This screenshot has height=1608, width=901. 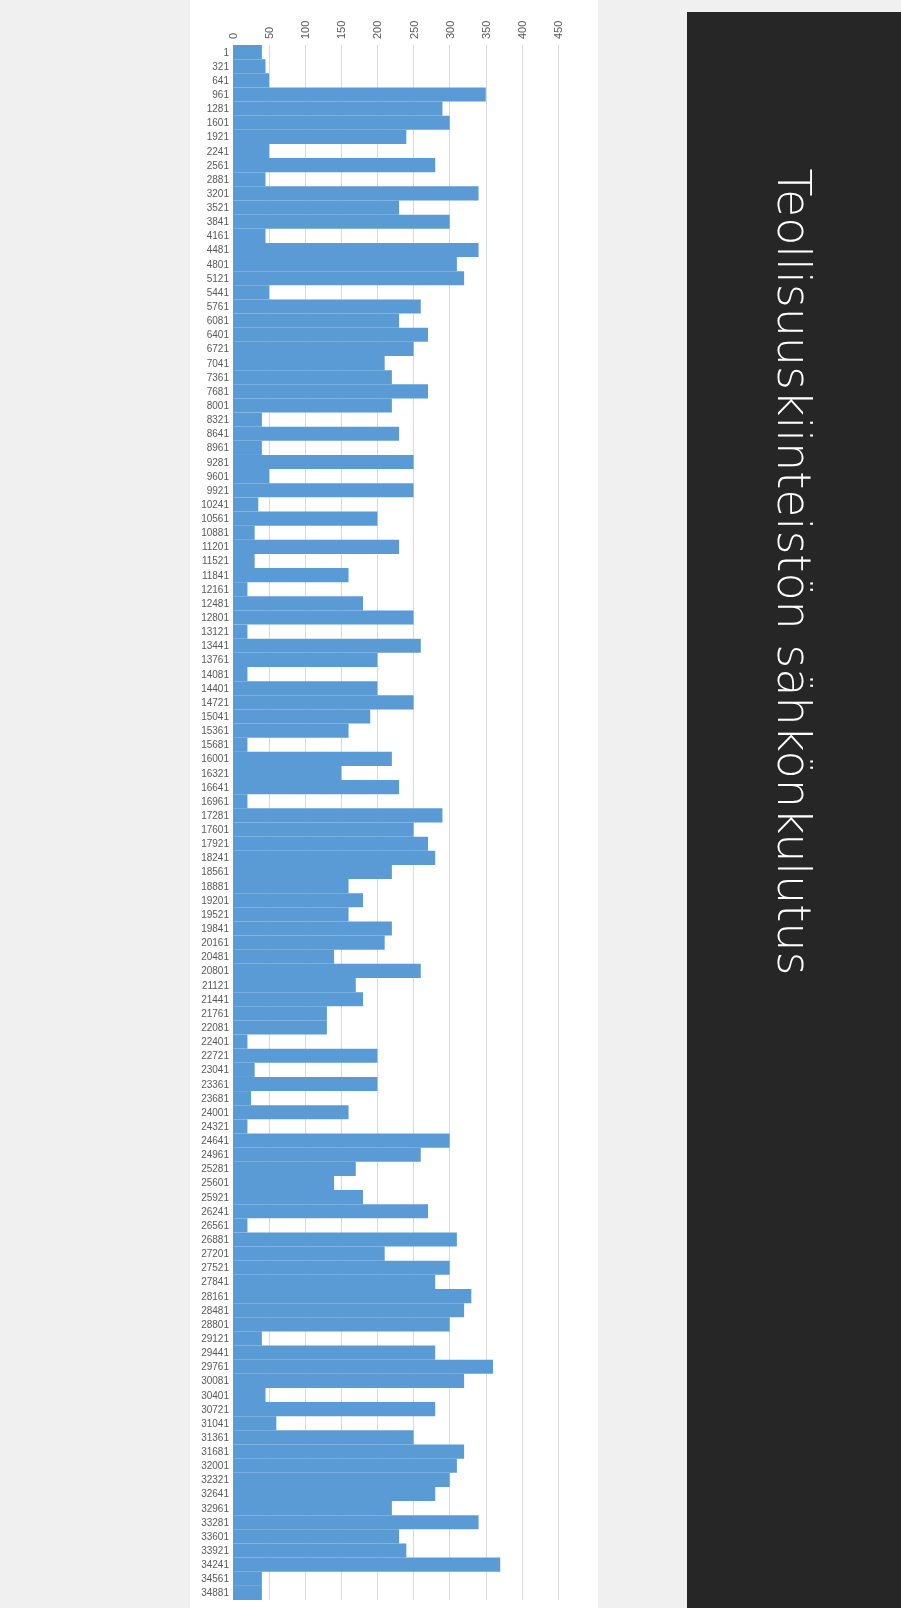 I want to click on y-tick-label: 34241, so click(x=215, y=1565).